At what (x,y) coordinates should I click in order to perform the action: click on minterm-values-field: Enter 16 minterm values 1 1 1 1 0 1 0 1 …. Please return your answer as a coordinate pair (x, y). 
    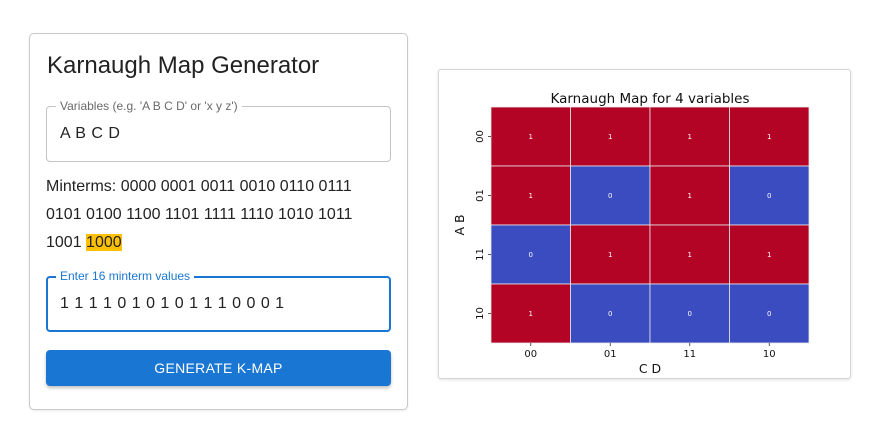
    Looking at the image, I should click on (218, 300).